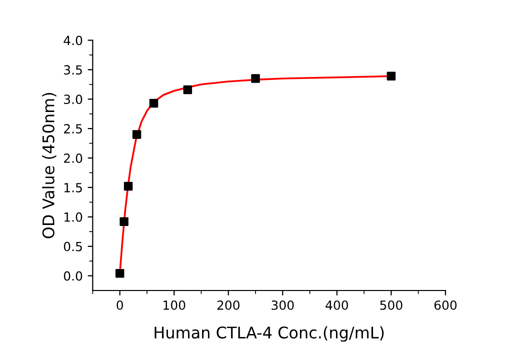  What do you see at coordinates (73, 70) in the screenshot?
I see `y-tick-label: 3.5` at bounding box center [73, 70].